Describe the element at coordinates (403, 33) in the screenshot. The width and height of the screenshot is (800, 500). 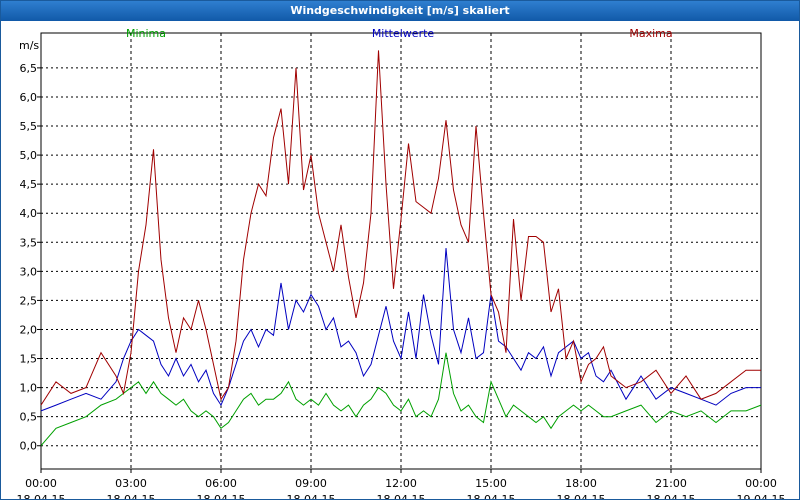
I see `legend-item-mittelwerte: Mittelwerte` at that location.